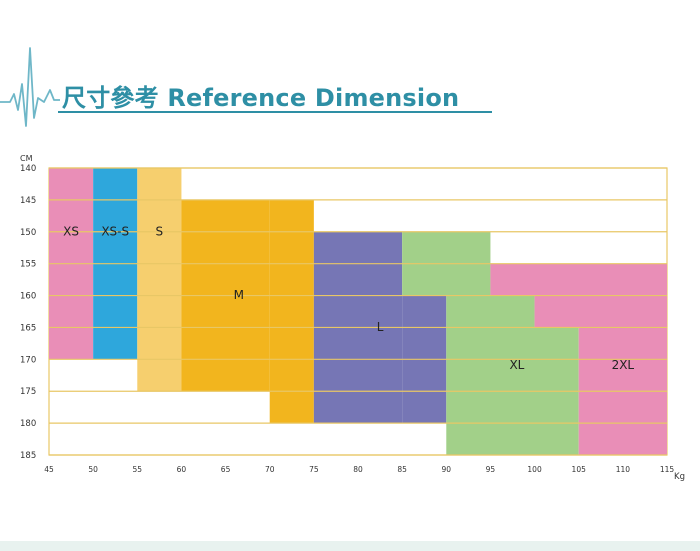 This screenshot has width=700, height=551. What do you see at coordinates (491, 469) in the screenshot?
I see `x-tick-95: 95` at bounding box center [491, 469].